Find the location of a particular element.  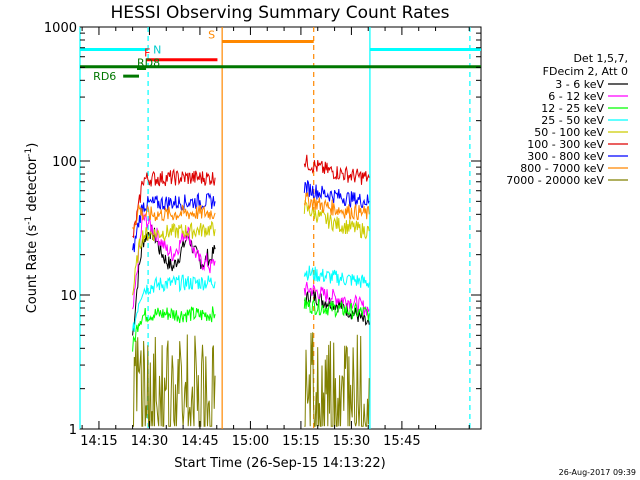

timestamp-stamp: 26-Aug-2017 09:39 is located at coordinates (597, 472).